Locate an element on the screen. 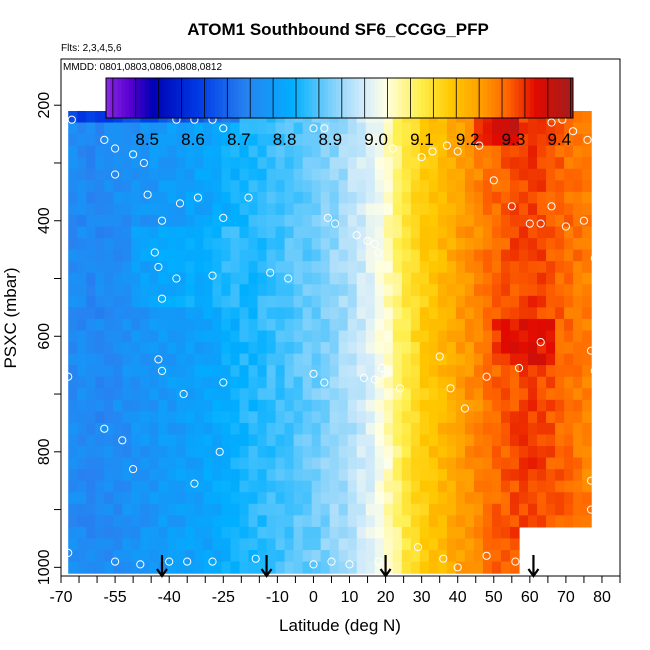 This screenshot has height=650, width=650. colorbar-tick-label: 9.3 is located at coordinates (514, 139).